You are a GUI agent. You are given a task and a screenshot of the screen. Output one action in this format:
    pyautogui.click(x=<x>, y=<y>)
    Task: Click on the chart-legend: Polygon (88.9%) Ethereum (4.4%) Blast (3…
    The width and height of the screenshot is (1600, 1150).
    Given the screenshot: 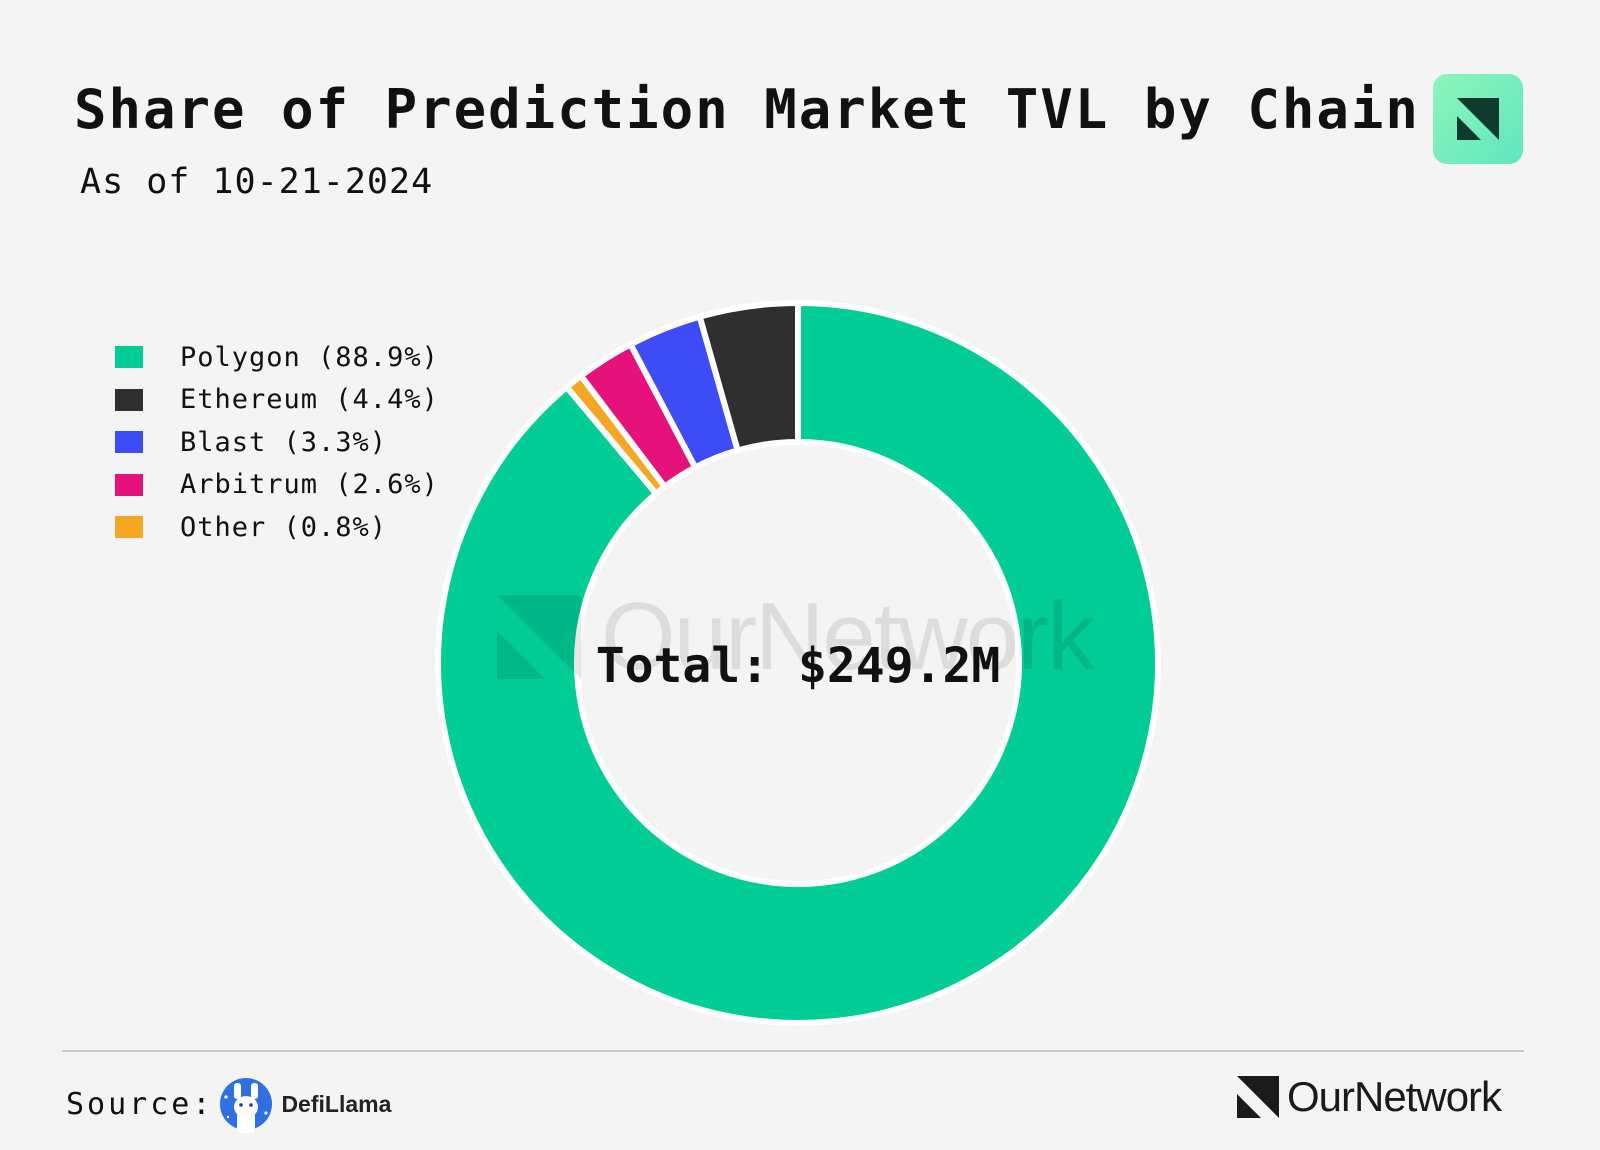 What is the action you would take?
    pyautogui.click(x=277, y=442)
    